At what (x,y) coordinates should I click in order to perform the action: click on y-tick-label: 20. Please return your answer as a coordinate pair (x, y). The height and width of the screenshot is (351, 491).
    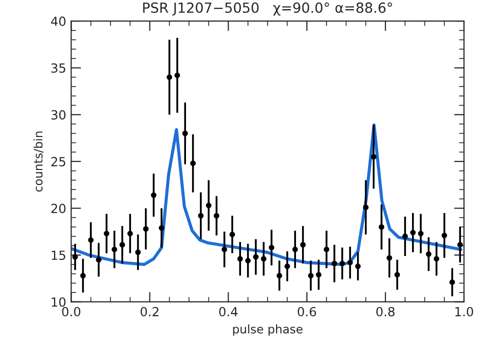
    Looking at the image, I should click on (58, 209).